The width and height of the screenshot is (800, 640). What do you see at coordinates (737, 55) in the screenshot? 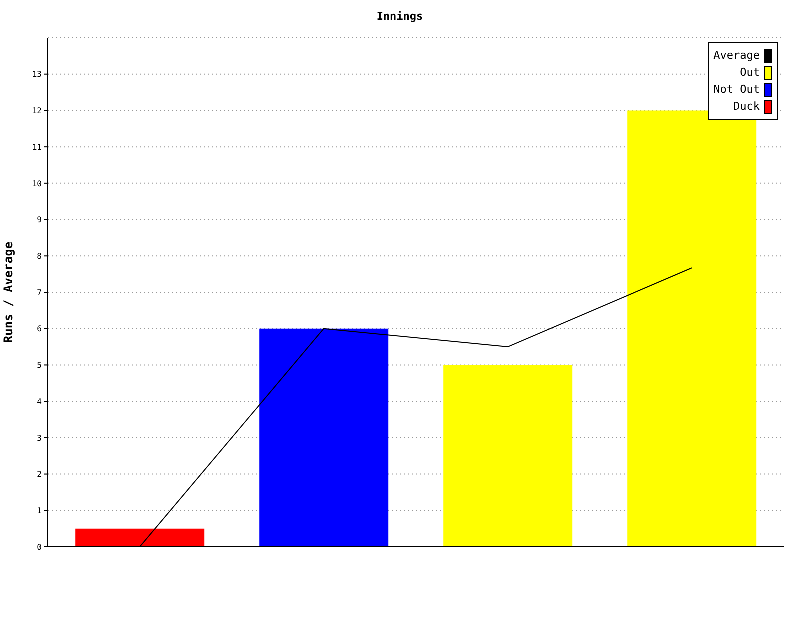
I see `legend-label: Average` at bounding box center [737, 55].